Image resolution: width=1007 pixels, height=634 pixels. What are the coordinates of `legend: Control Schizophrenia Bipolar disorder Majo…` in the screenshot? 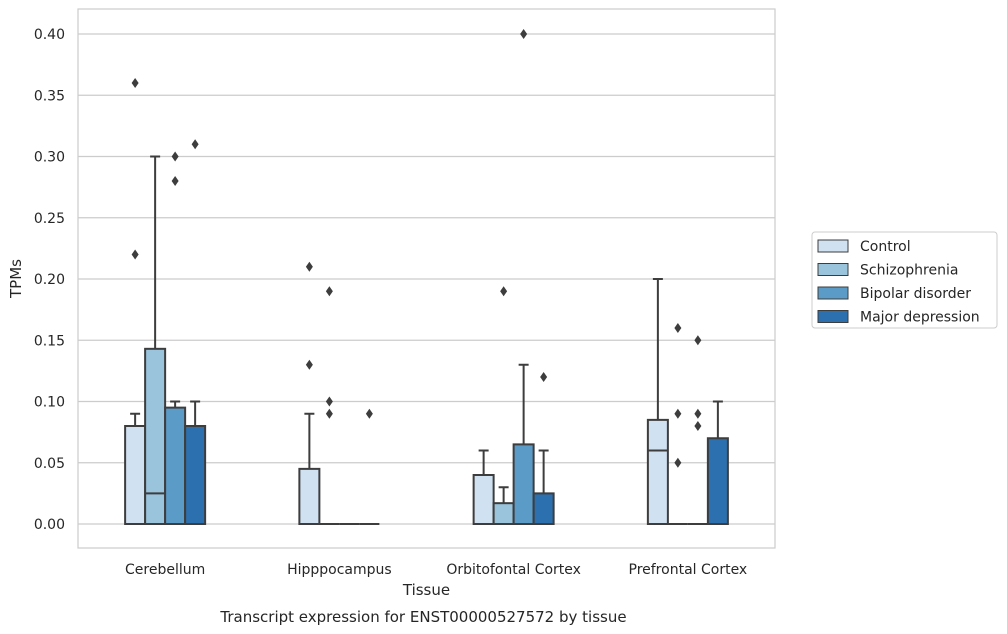 It's located at (904, 280).